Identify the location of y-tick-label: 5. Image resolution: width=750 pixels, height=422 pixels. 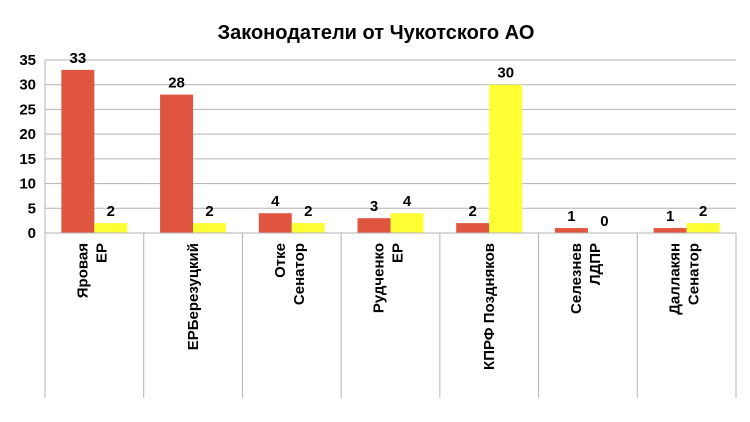
(32, 208).